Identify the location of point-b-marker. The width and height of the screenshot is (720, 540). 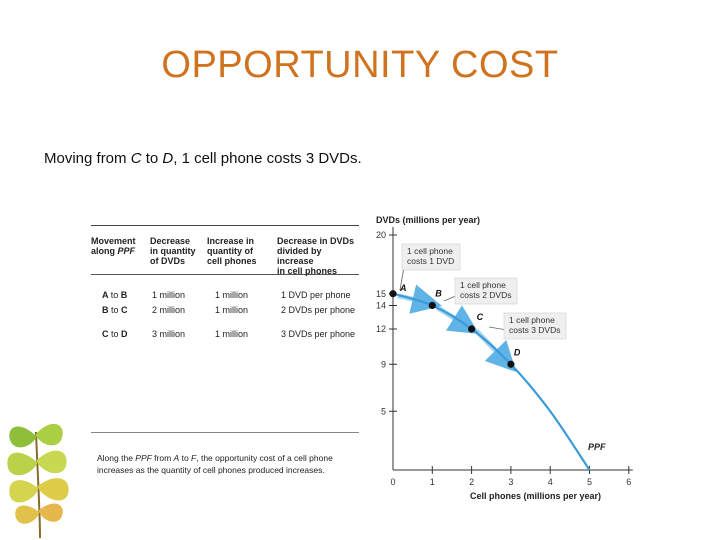
(432, 305).